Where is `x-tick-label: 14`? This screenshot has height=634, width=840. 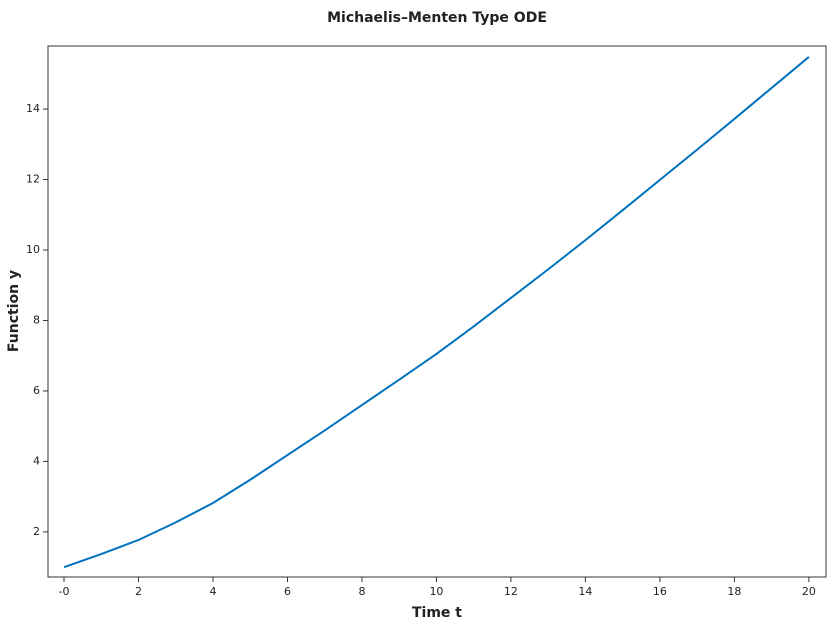 x-tick-label: 14 is located at coordinates (585, 591).